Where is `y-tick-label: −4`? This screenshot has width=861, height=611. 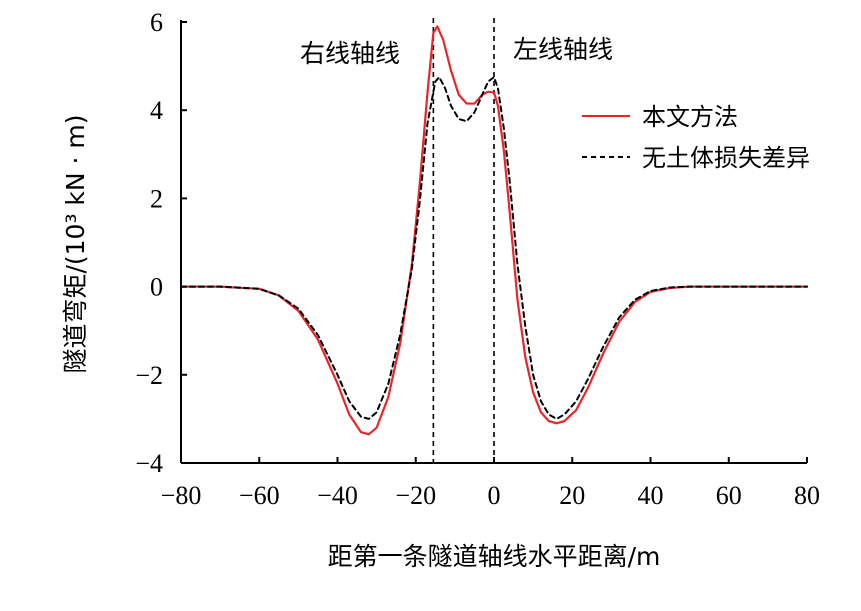
y-tick-label: −4 is located at coordinates (149, 463).